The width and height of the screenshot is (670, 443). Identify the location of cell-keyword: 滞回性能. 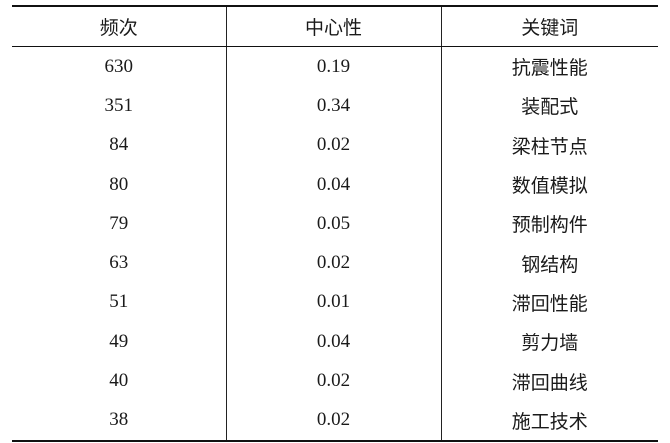
(549, 302).